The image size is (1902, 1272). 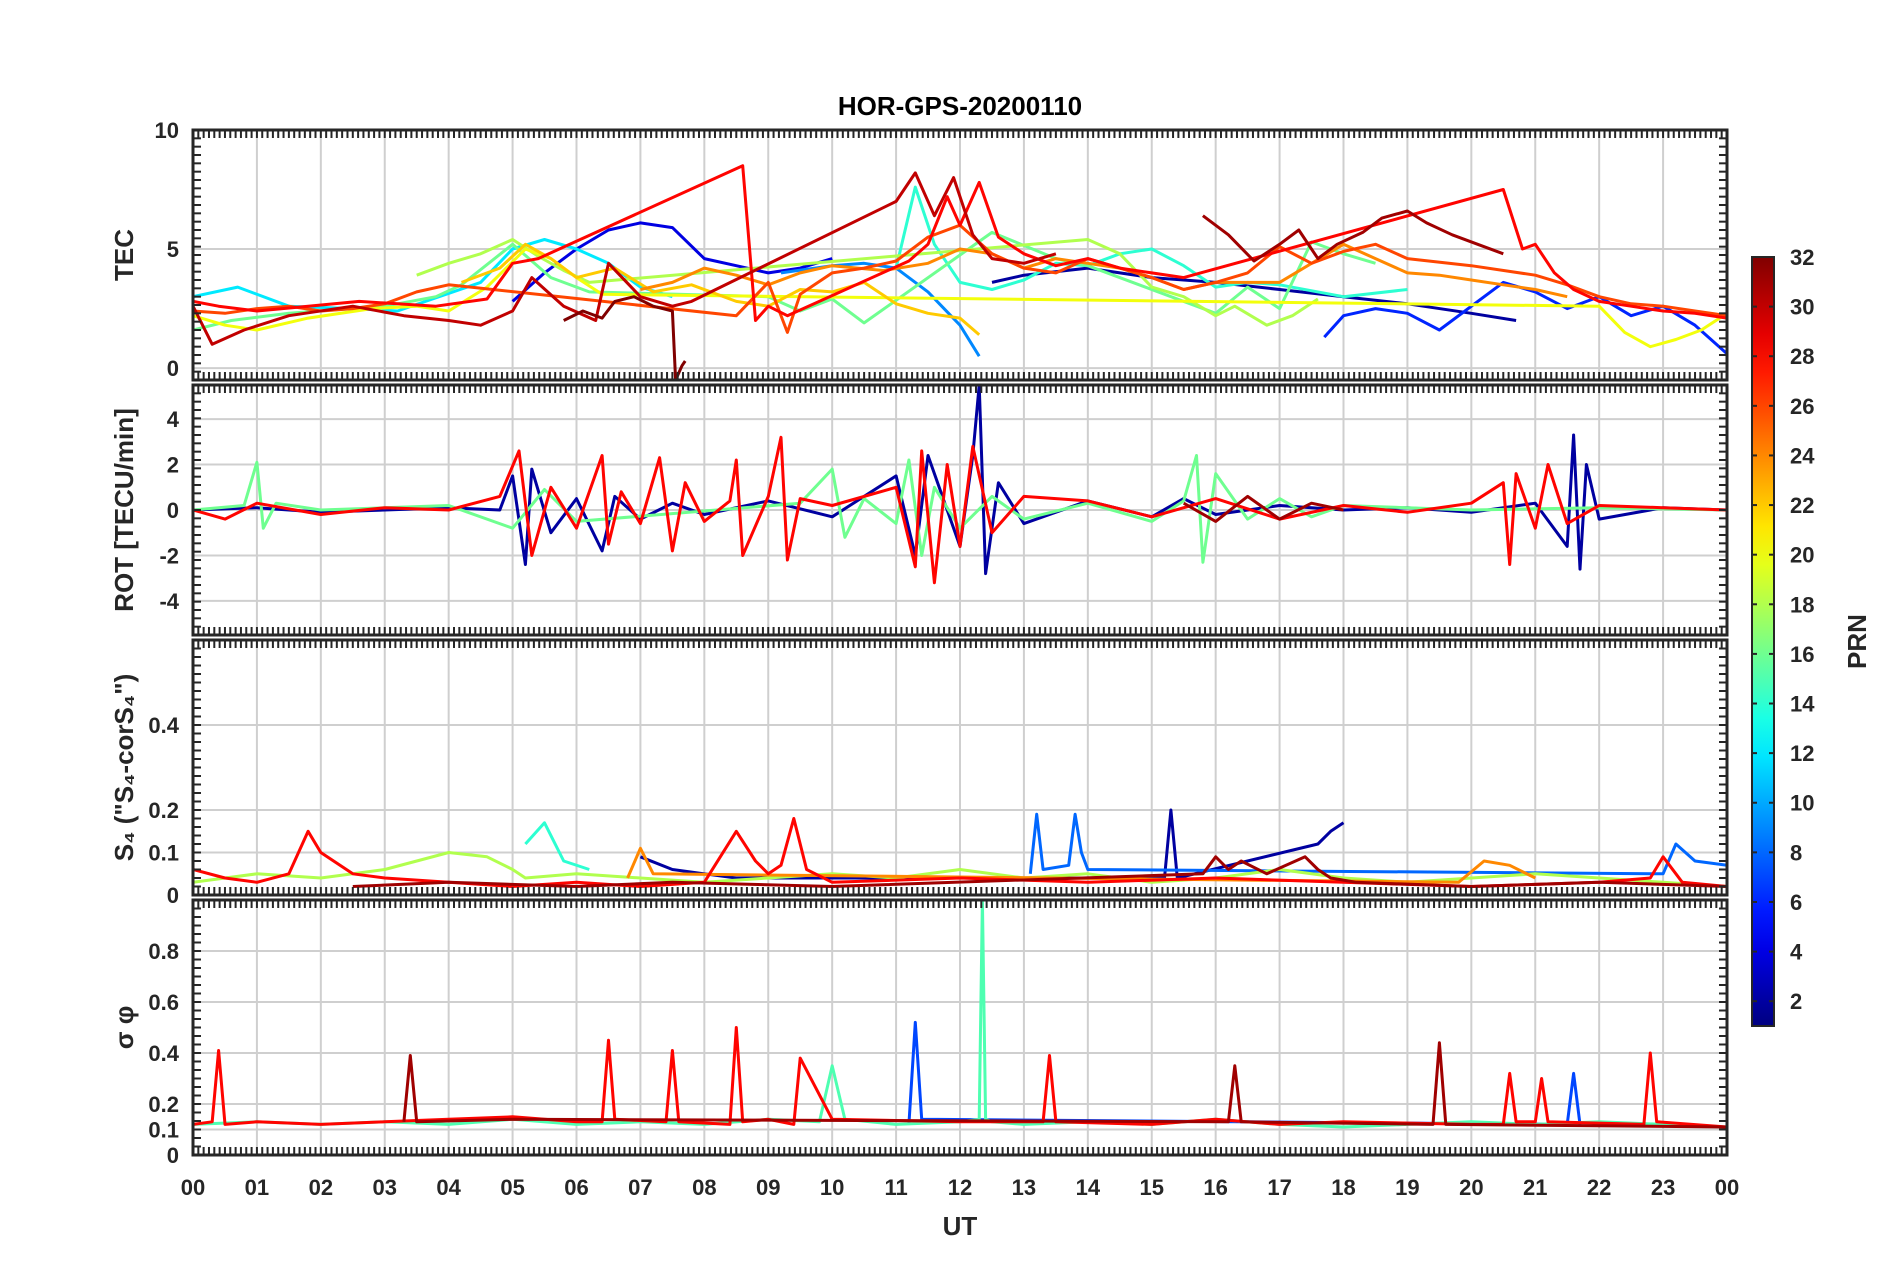 I want to click on x-tick-label: 14, so click(x=1088, y=1187).